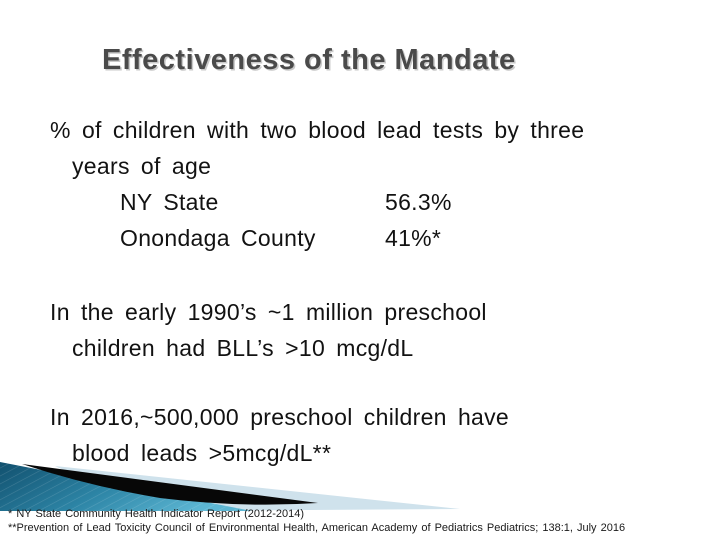 This screenshot has width=720, height=540. What do you see at coordinates (268, 312) in the screenshot?
I see `paragraph-1990s-line1: In the early 1990’s ~1 million preschool` at bounding box center [268, 312].